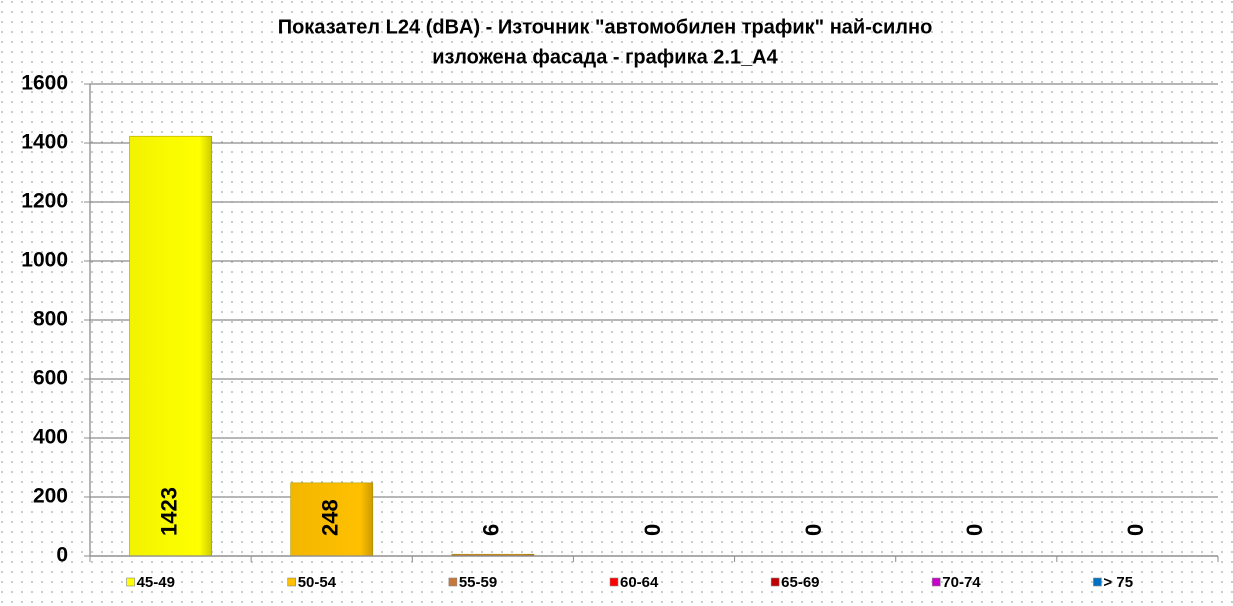  Describe the element at coordinates (50, 496) in the screenshot. I see `y-tick-label: 200` at that location.